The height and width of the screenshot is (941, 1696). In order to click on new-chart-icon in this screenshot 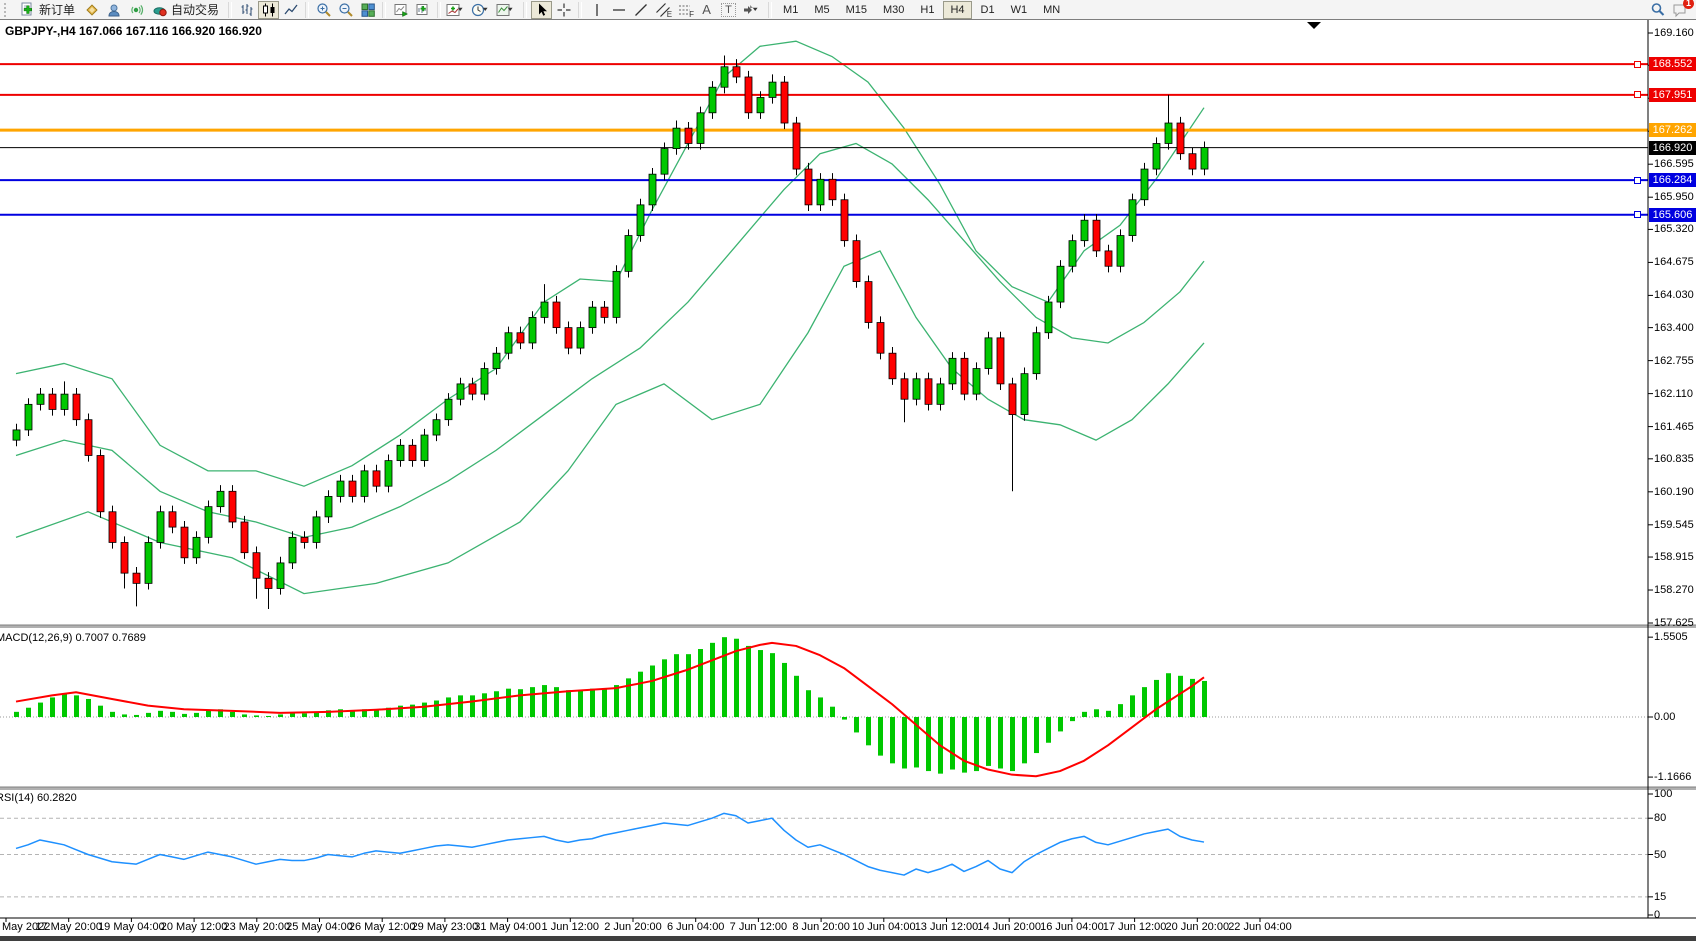, I will do `click(422, 10)`.